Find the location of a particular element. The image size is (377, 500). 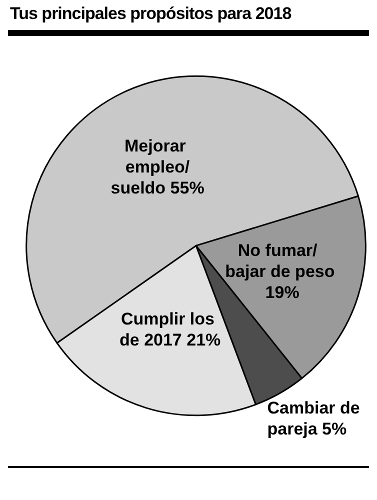

chart-title: Tus principales propósitos para 2018 is located at coordinates (151, 14).